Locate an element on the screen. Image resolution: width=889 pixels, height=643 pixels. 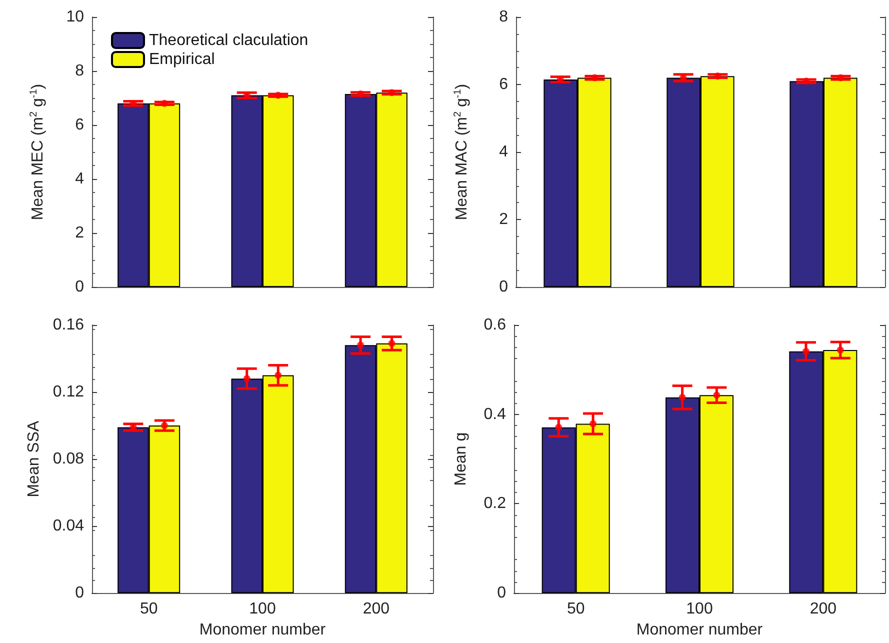
y-axis-title: Mean MEC (m2 g-1) is located at coordinates (37, 152).